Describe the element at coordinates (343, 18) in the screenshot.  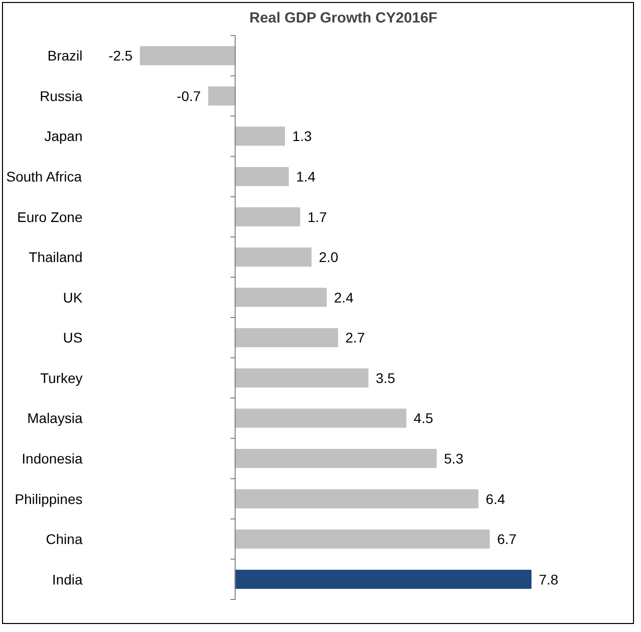
I see `chart-title: Real GDP Growth CY2016F` at that location.